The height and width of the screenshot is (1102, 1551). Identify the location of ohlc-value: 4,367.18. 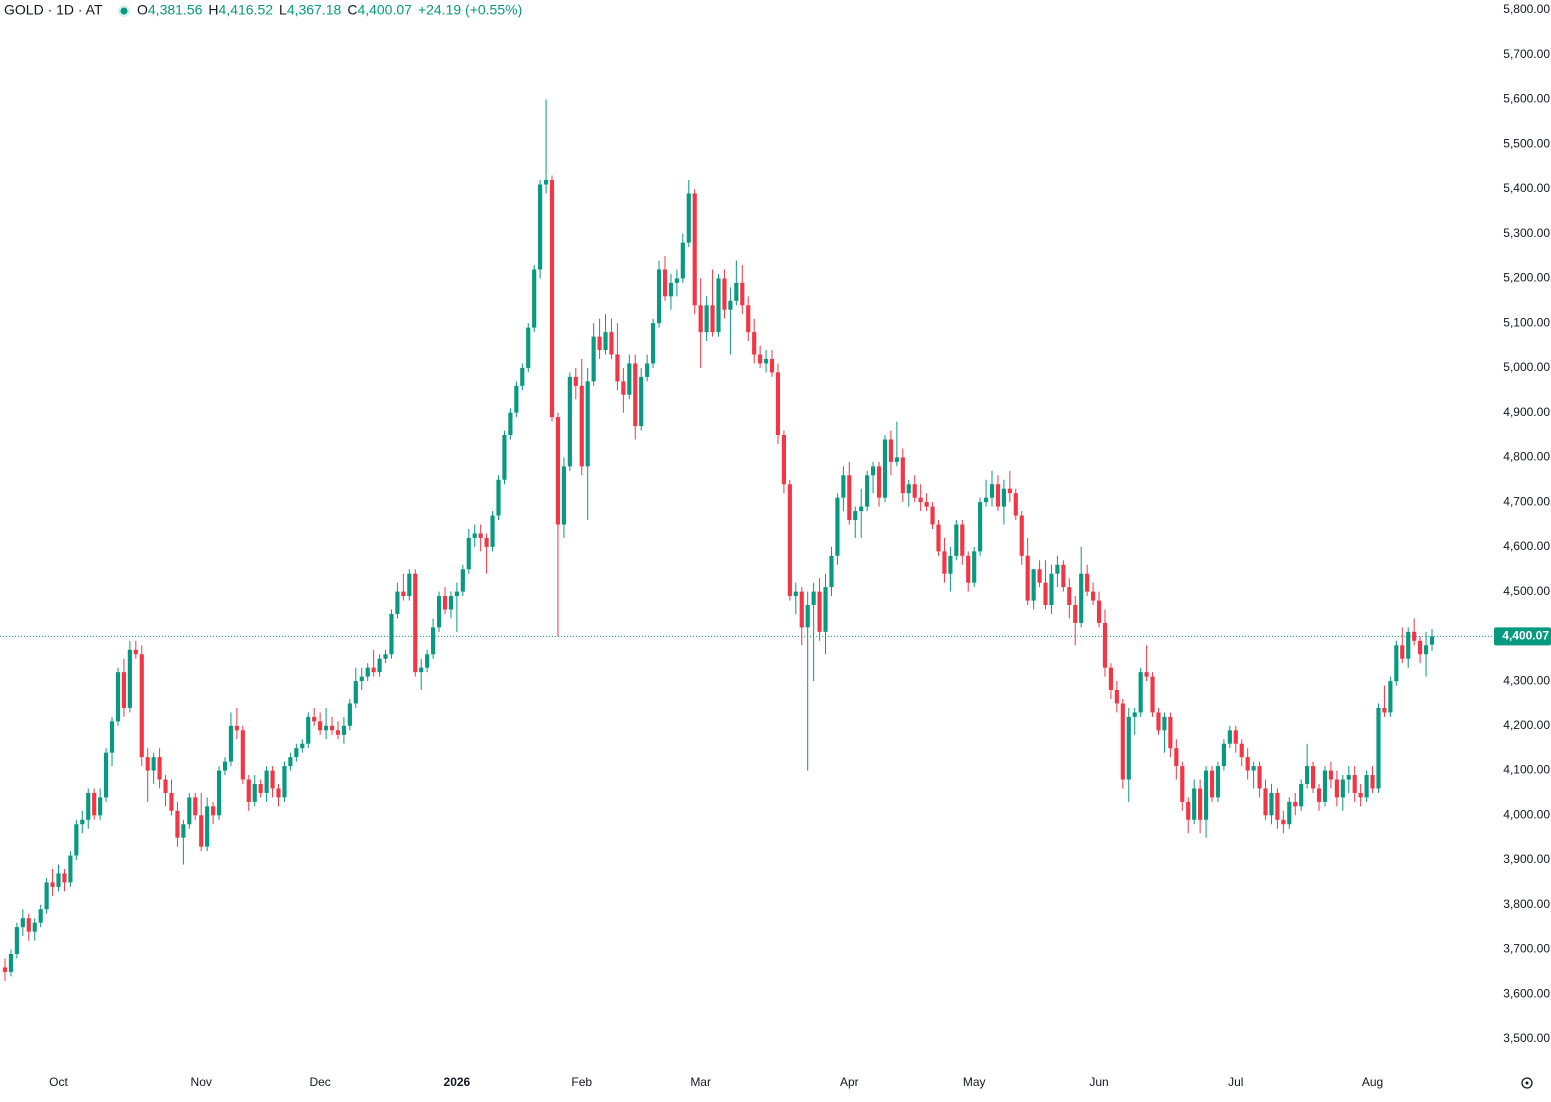
(314, 10).